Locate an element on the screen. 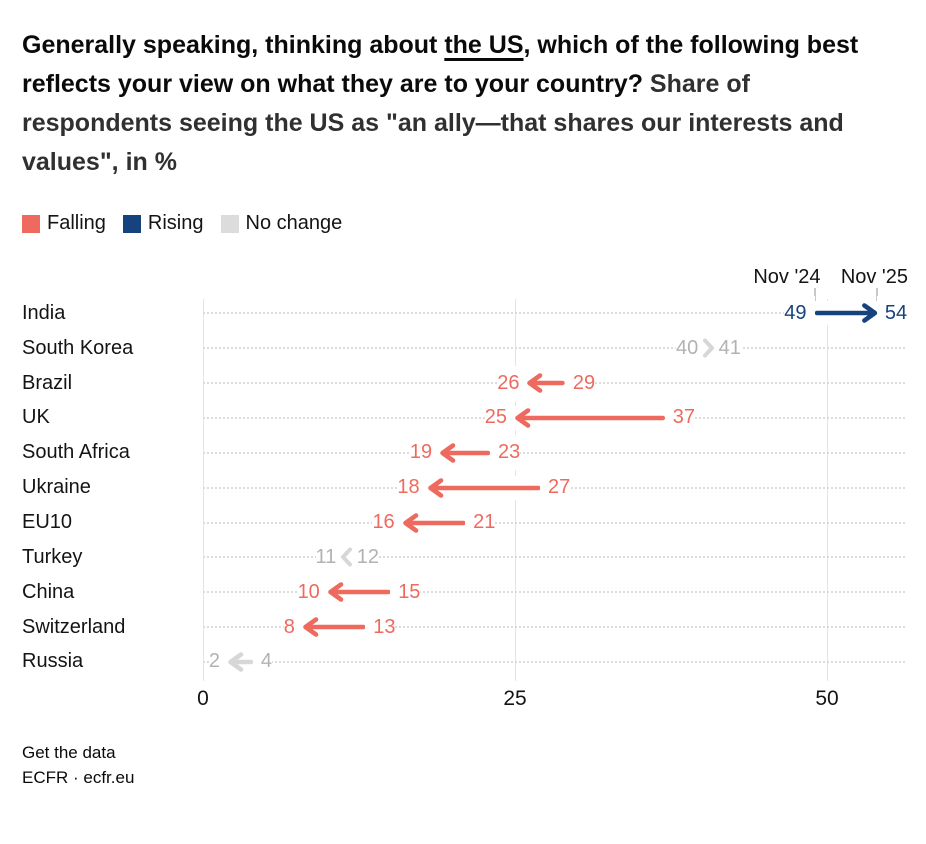 This screenshot has height=844, width=926. value-label-nov25: 8 is located at coordinates (293, 627).